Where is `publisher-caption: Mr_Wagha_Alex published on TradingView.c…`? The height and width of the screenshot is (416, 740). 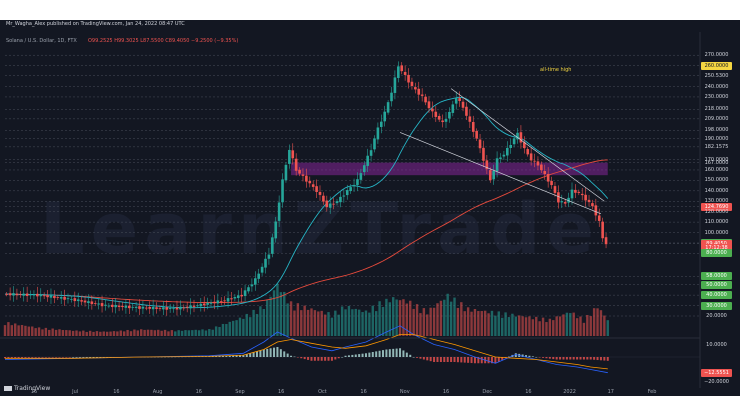 publisher-caption: Mr_Wagha_Alex published on TradingView.c… is located at coordinates (95, 24).